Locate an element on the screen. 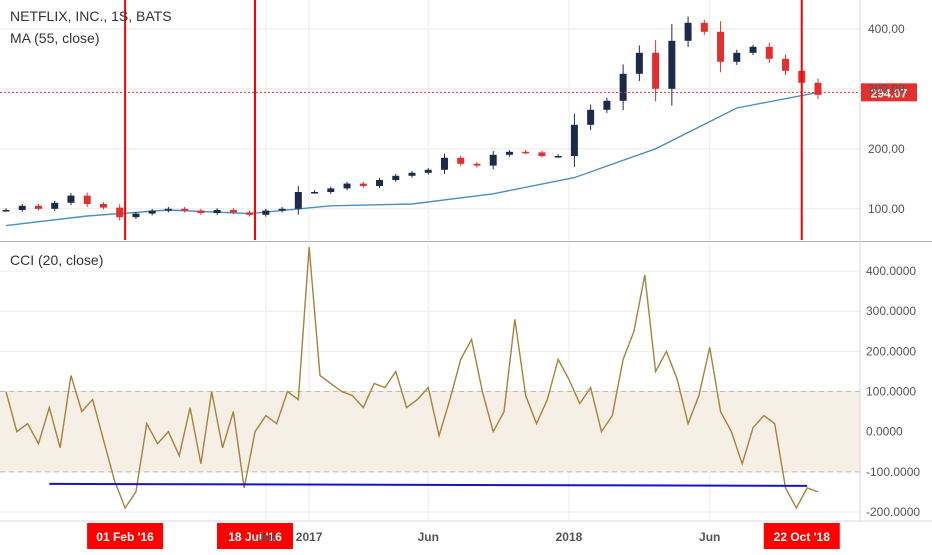 This screenshot has height=555, width=932. time-tick-label: 2017 is located at coordinates (309, 537).